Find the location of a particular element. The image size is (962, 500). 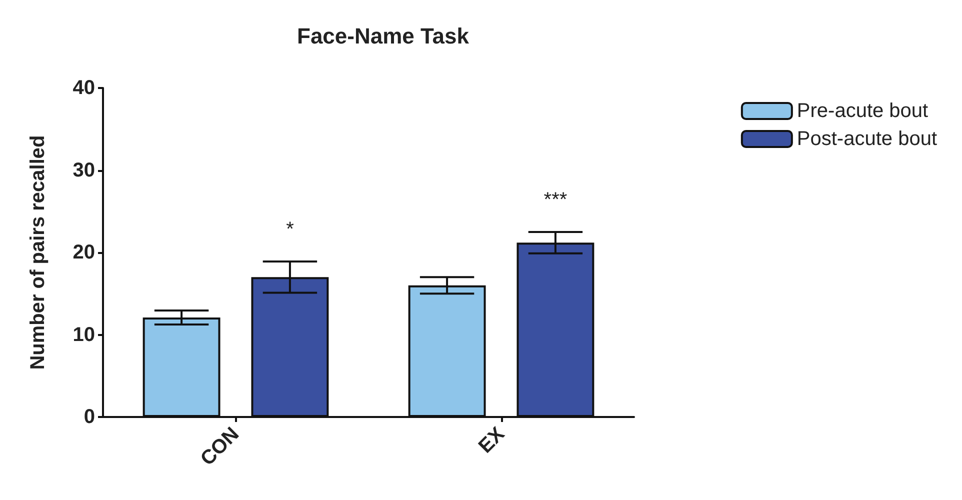

y-tick-label: 0 is located at coordinates (89, 417).